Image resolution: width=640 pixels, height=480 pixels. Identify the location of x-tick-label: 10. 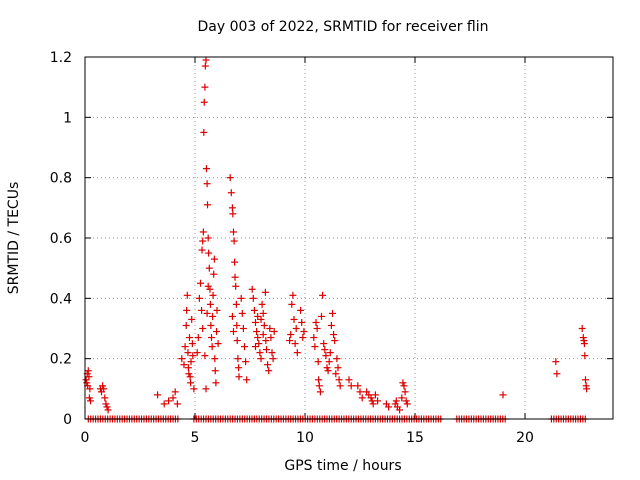
(305, 438).